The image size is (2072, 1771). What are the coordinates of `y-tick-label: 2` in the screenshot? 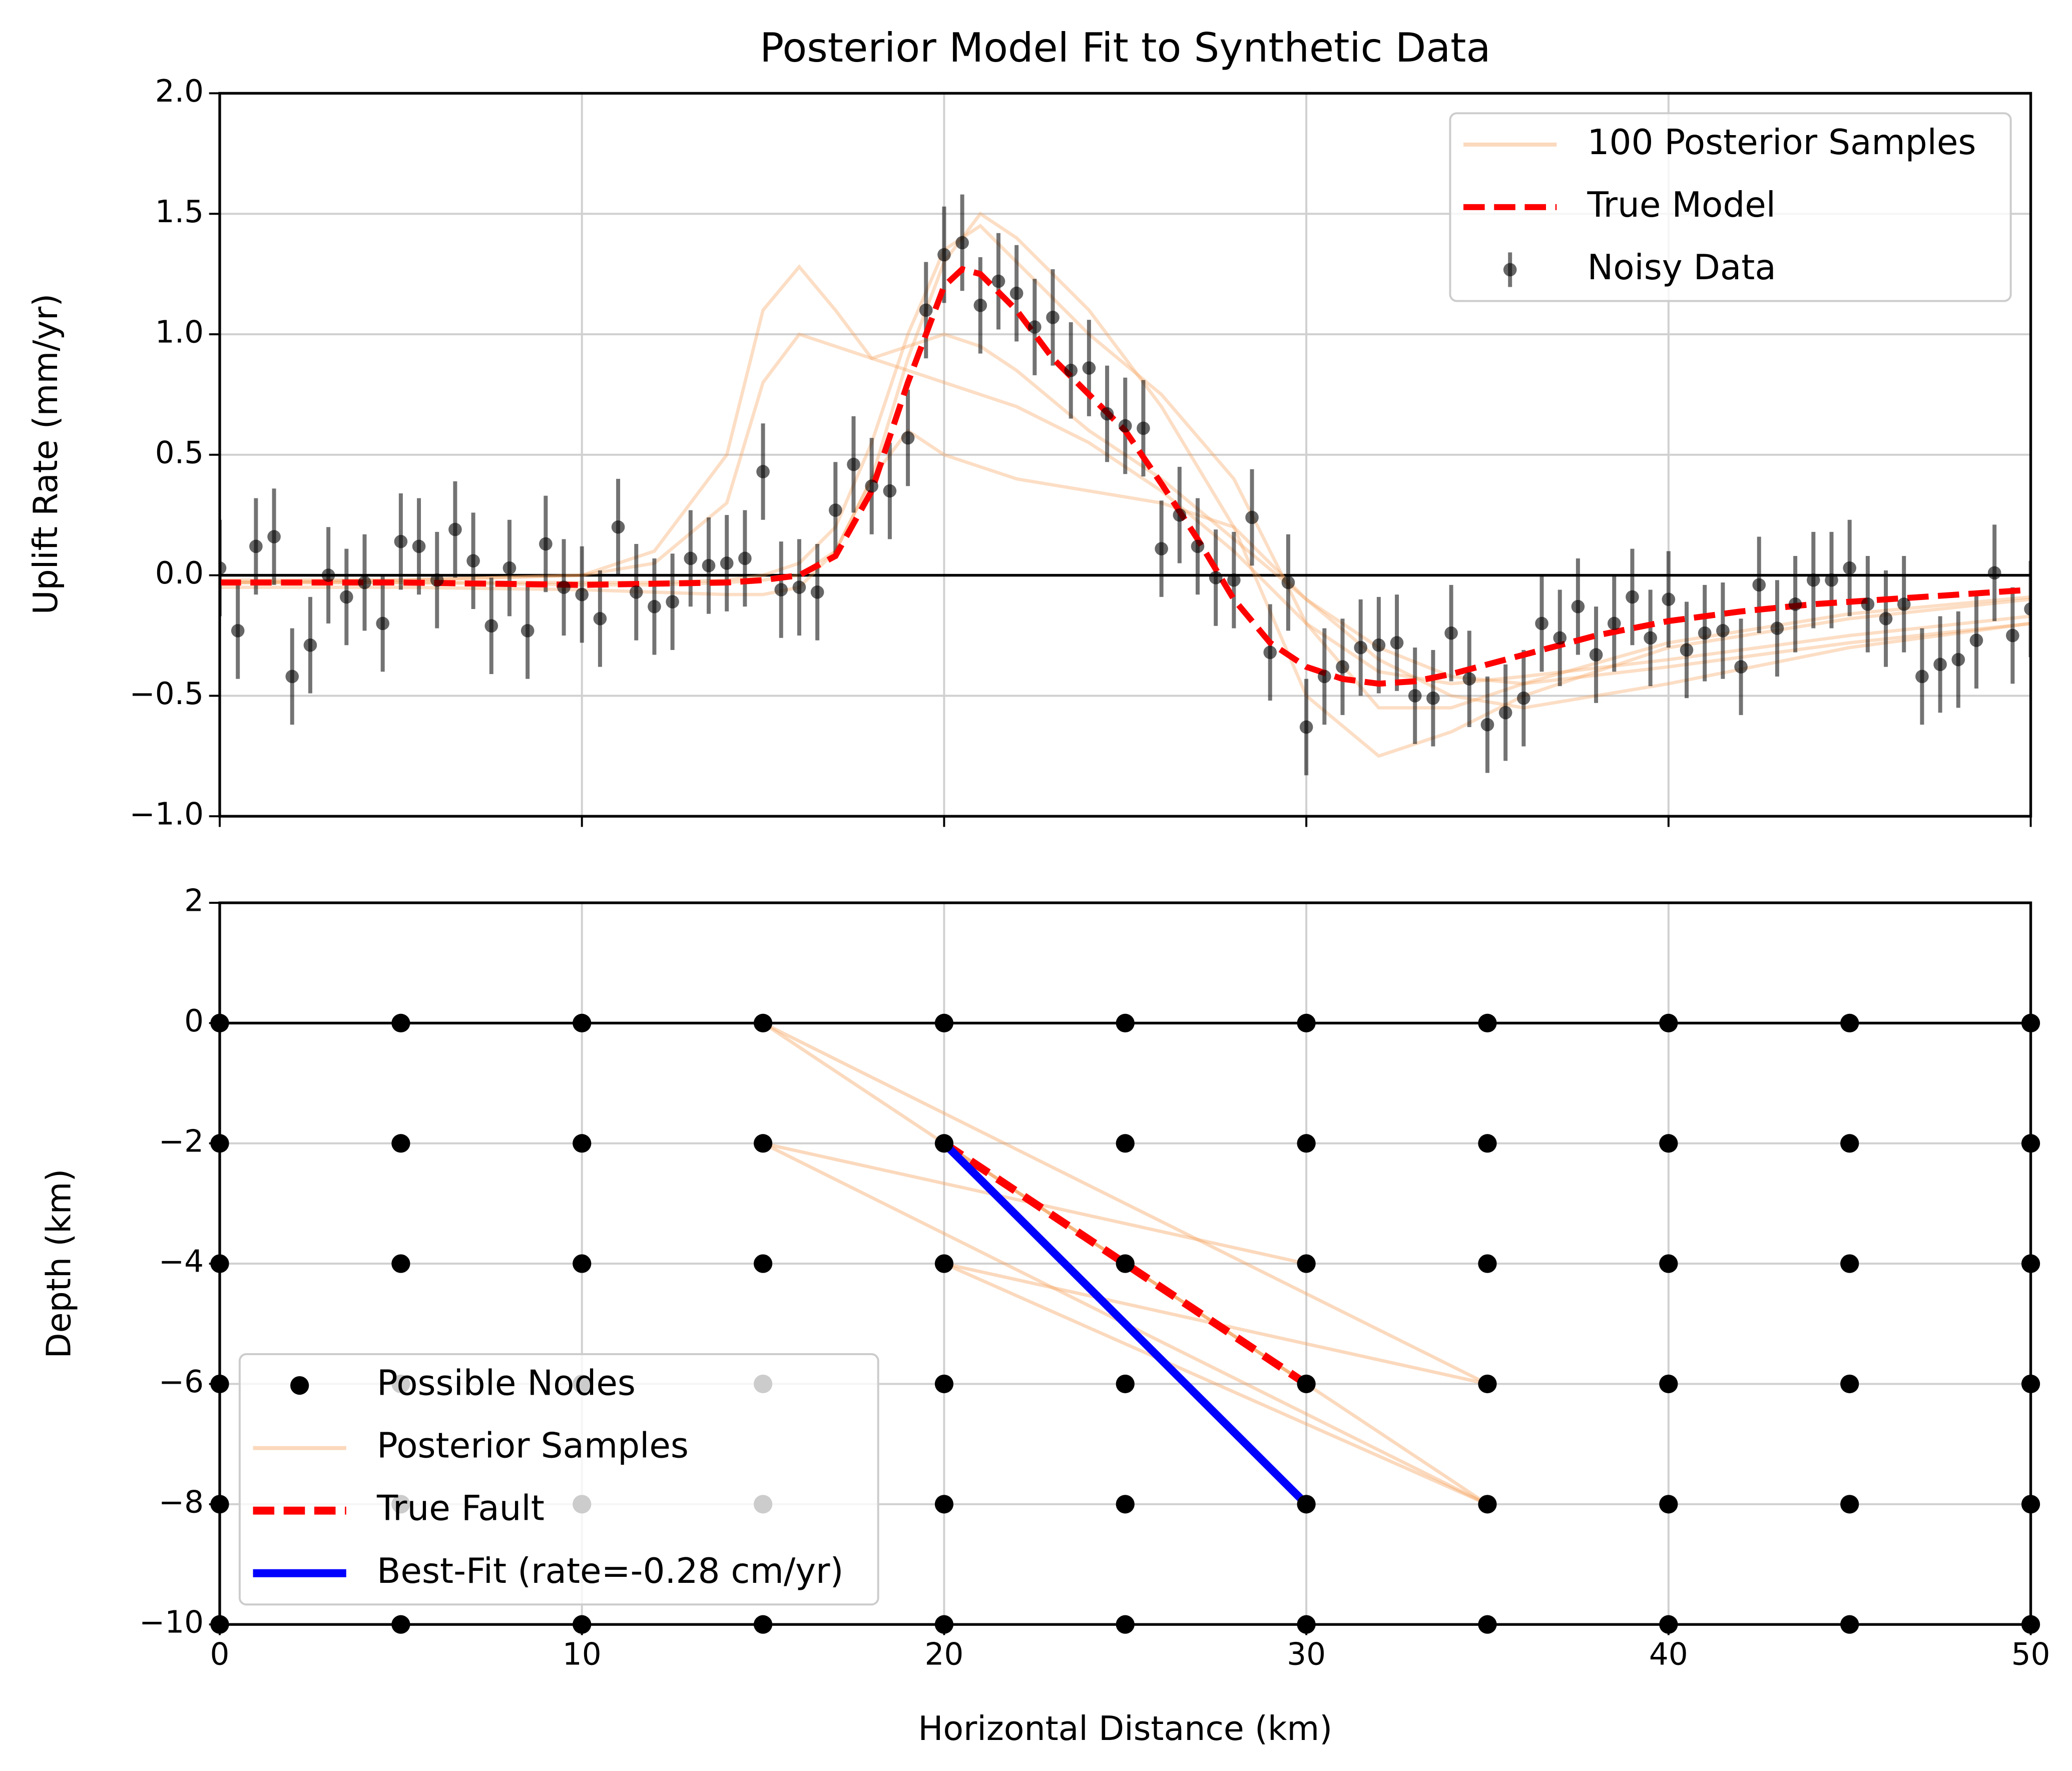 It's located at (194, 901).